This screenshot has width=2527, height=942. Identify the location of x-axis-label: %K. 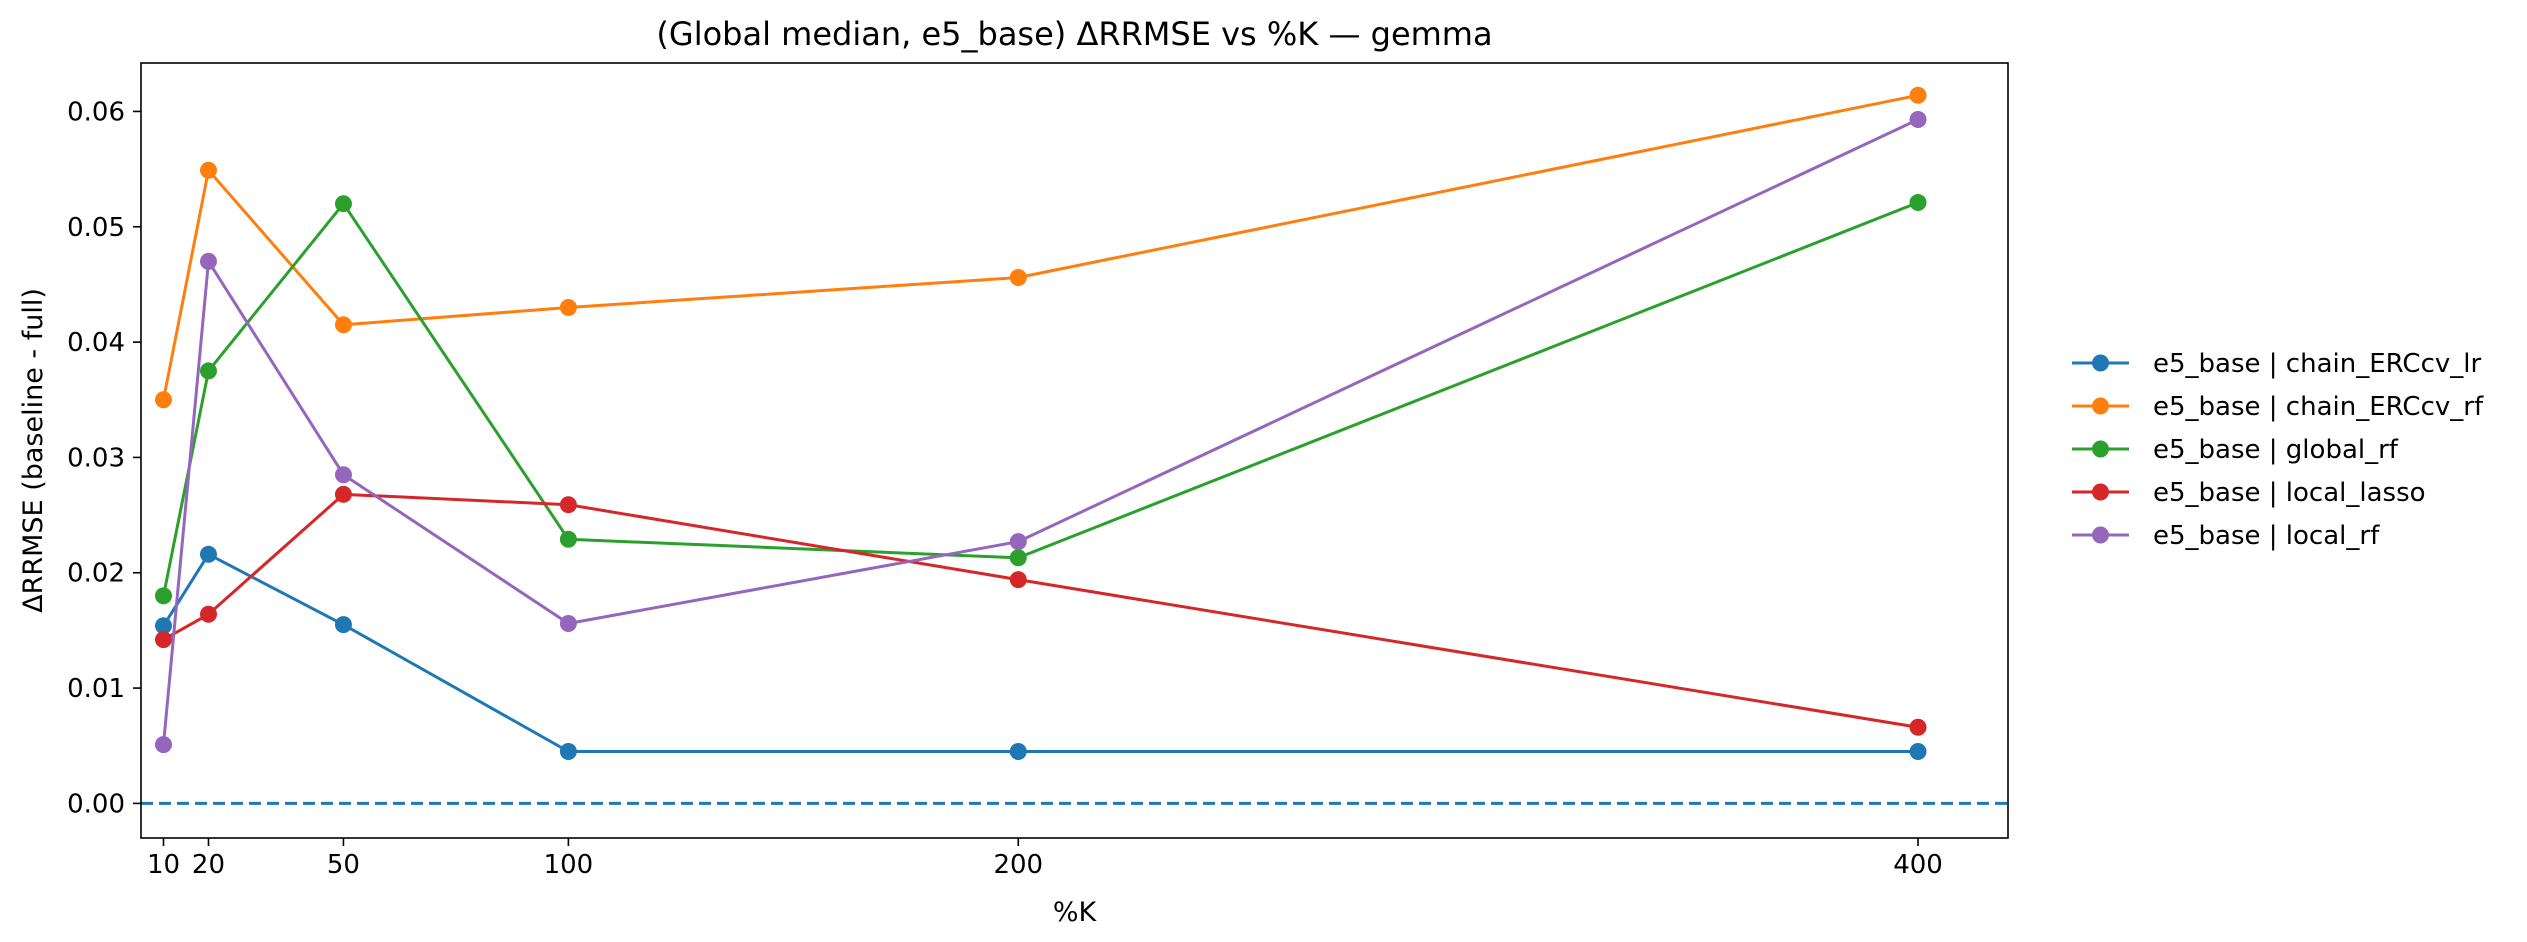
(1075, 912).